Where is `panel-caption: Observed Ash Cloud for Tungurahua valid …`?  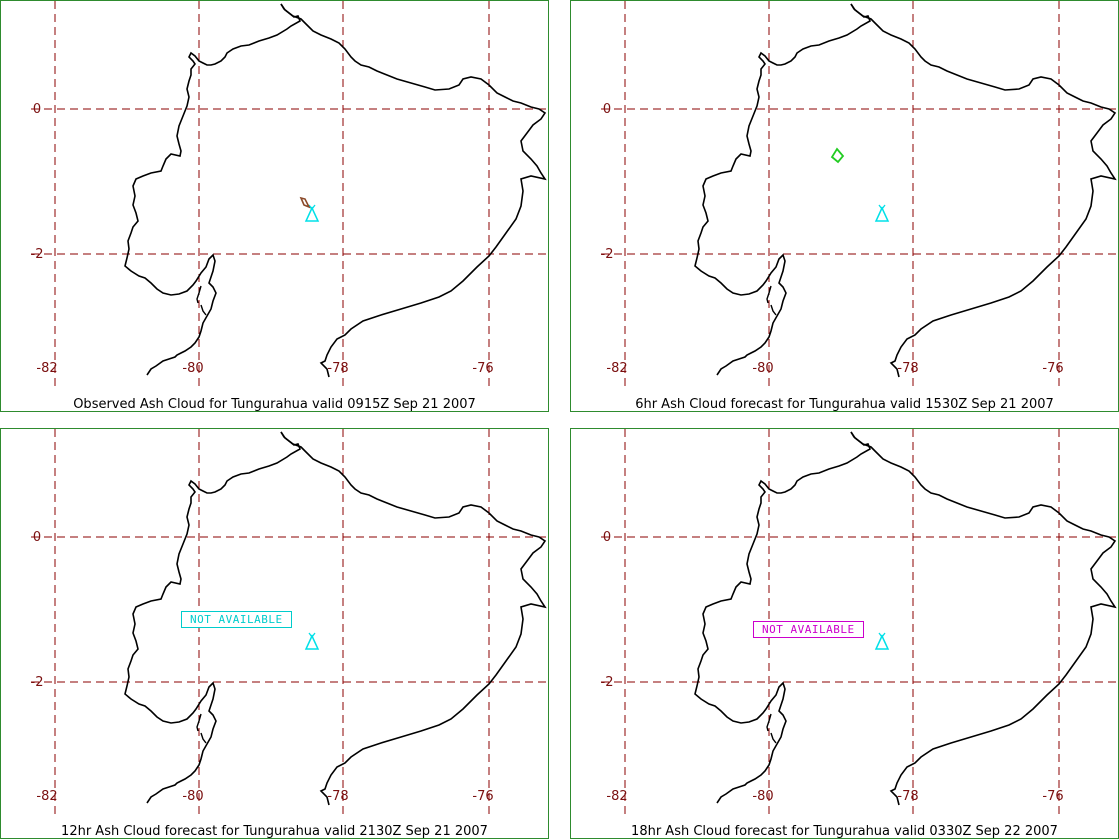
panel-caption: Observed Ash Cloud for Tungurahua valid … is located at coordinates (274, 404).